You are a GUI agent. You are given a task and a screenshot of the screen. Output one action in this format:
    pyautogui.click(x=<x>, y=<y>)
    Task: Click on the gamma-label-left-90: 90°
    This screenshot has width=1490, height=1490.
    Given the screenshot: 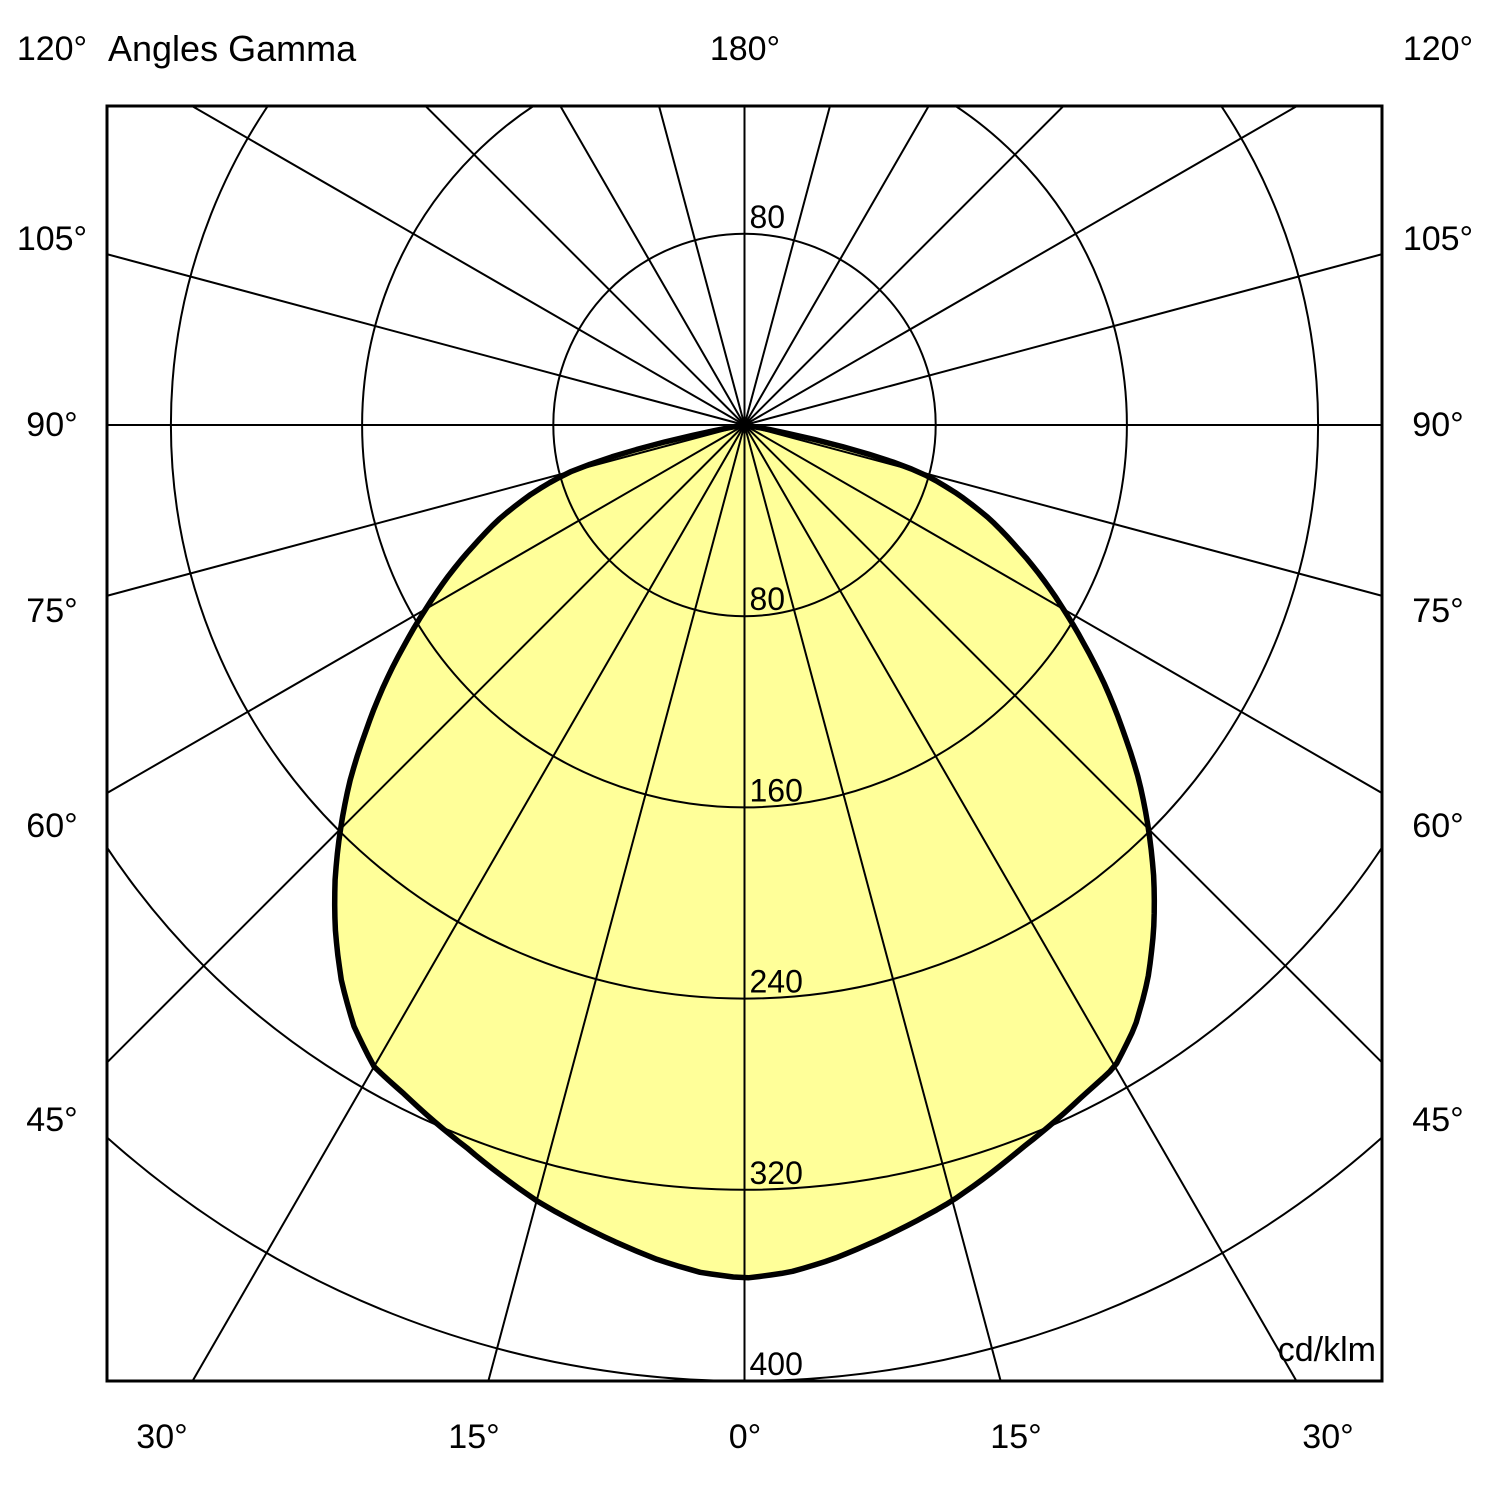 What is the action you would take?
    pyautogui.click(x=52, y=425)
    